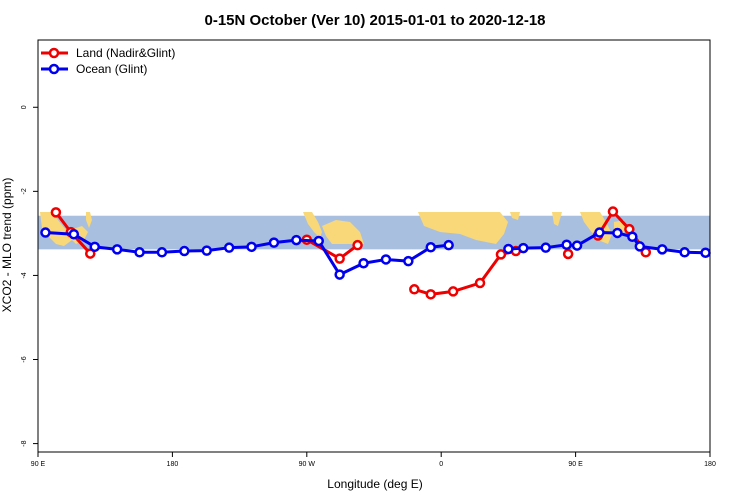  Describe the element at coordinates (29, 276) in the screenshot. I see `y-axis: 0 -2 -4 -6 -8` at that location.